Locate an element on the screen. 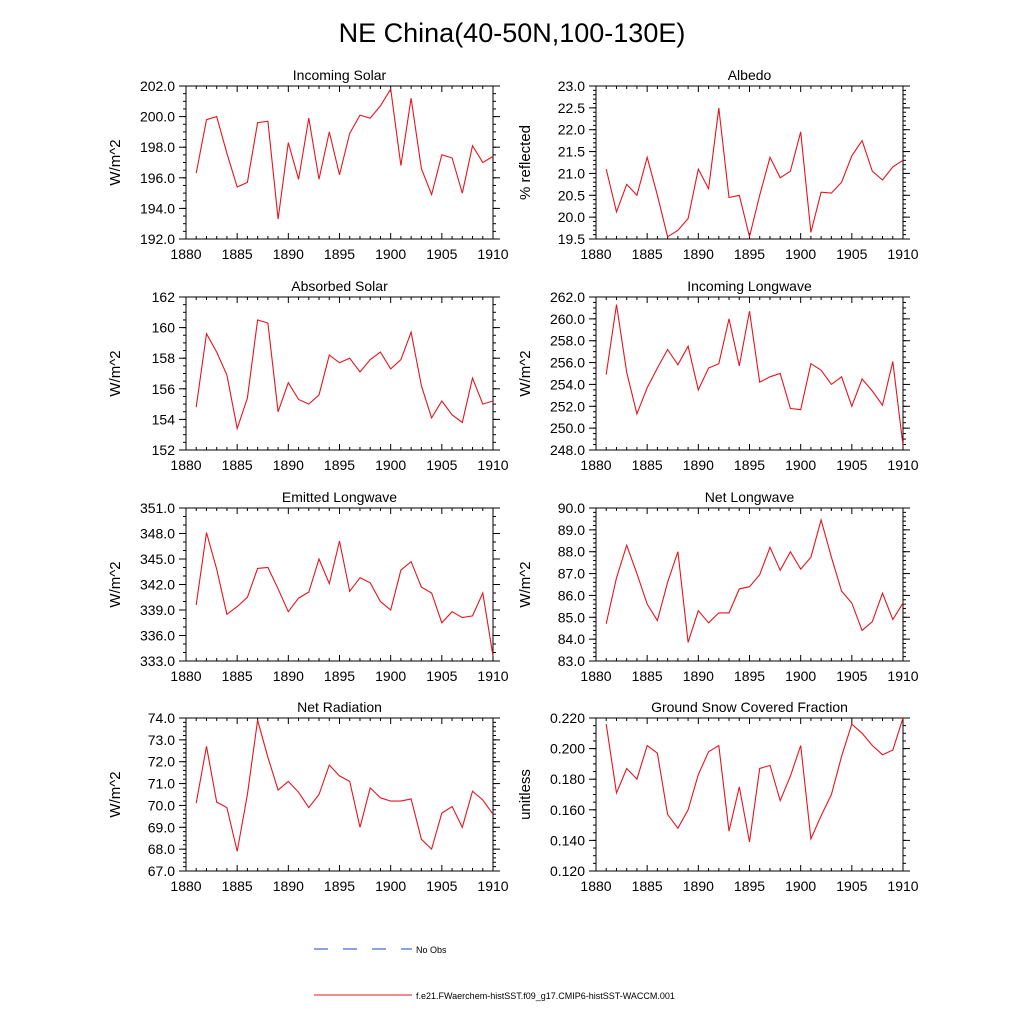 The height and width of the screenshot is (1029, 1024). y-tick-label: 0.160 is located at coordinates (567, 810).